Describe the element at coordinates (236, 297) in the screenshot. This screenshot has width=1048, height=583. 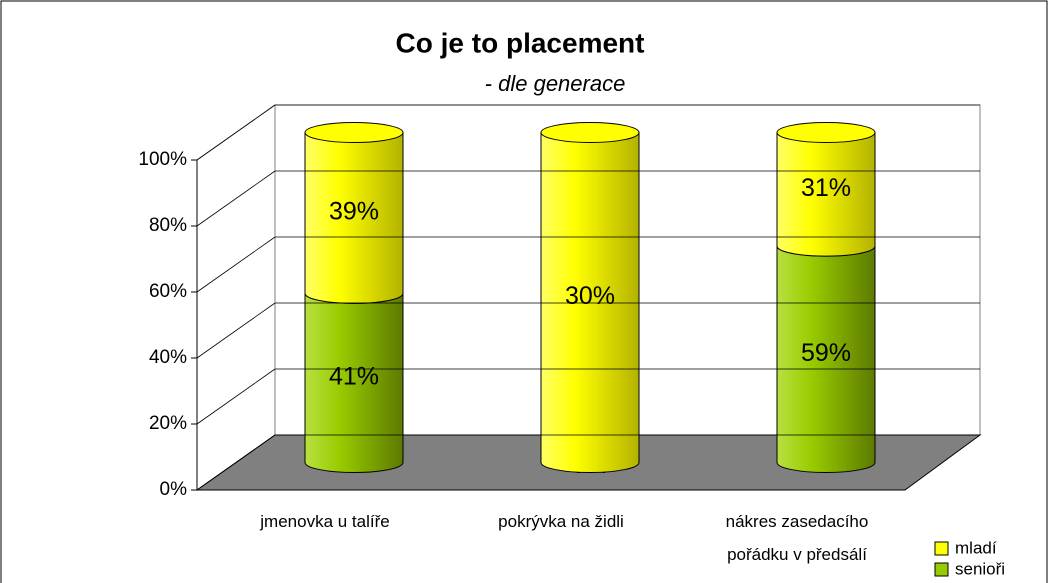
I see `side-wall` at that location.